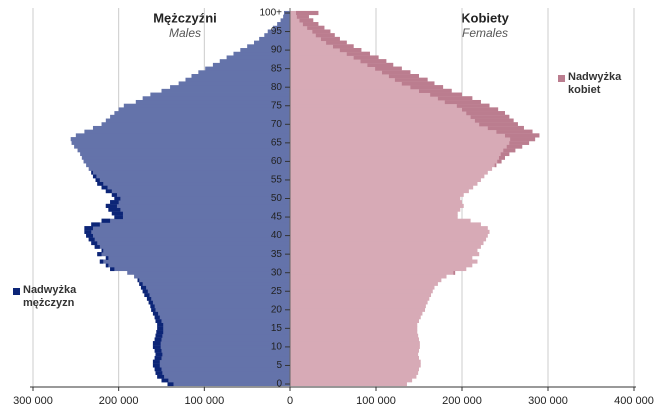  Describe the element at coordinates (277, 142) in the screenshot. I see `y-tick-label: 65` at that location.